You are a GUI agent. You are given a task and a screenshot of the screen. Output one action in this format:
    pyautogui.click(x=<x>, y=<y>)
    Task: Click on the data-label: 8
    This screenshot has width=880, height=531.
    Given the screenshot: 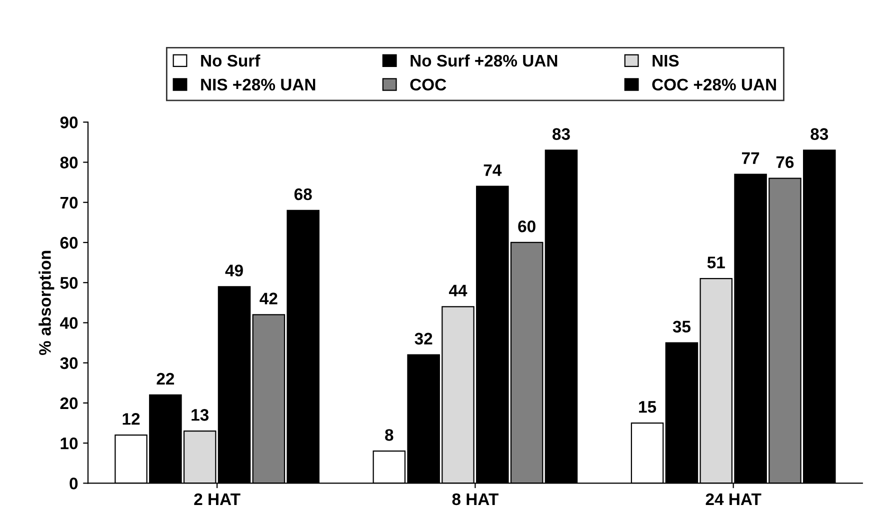 What is the action you would take?
    pyautogui.click(x=389, y=435)
    